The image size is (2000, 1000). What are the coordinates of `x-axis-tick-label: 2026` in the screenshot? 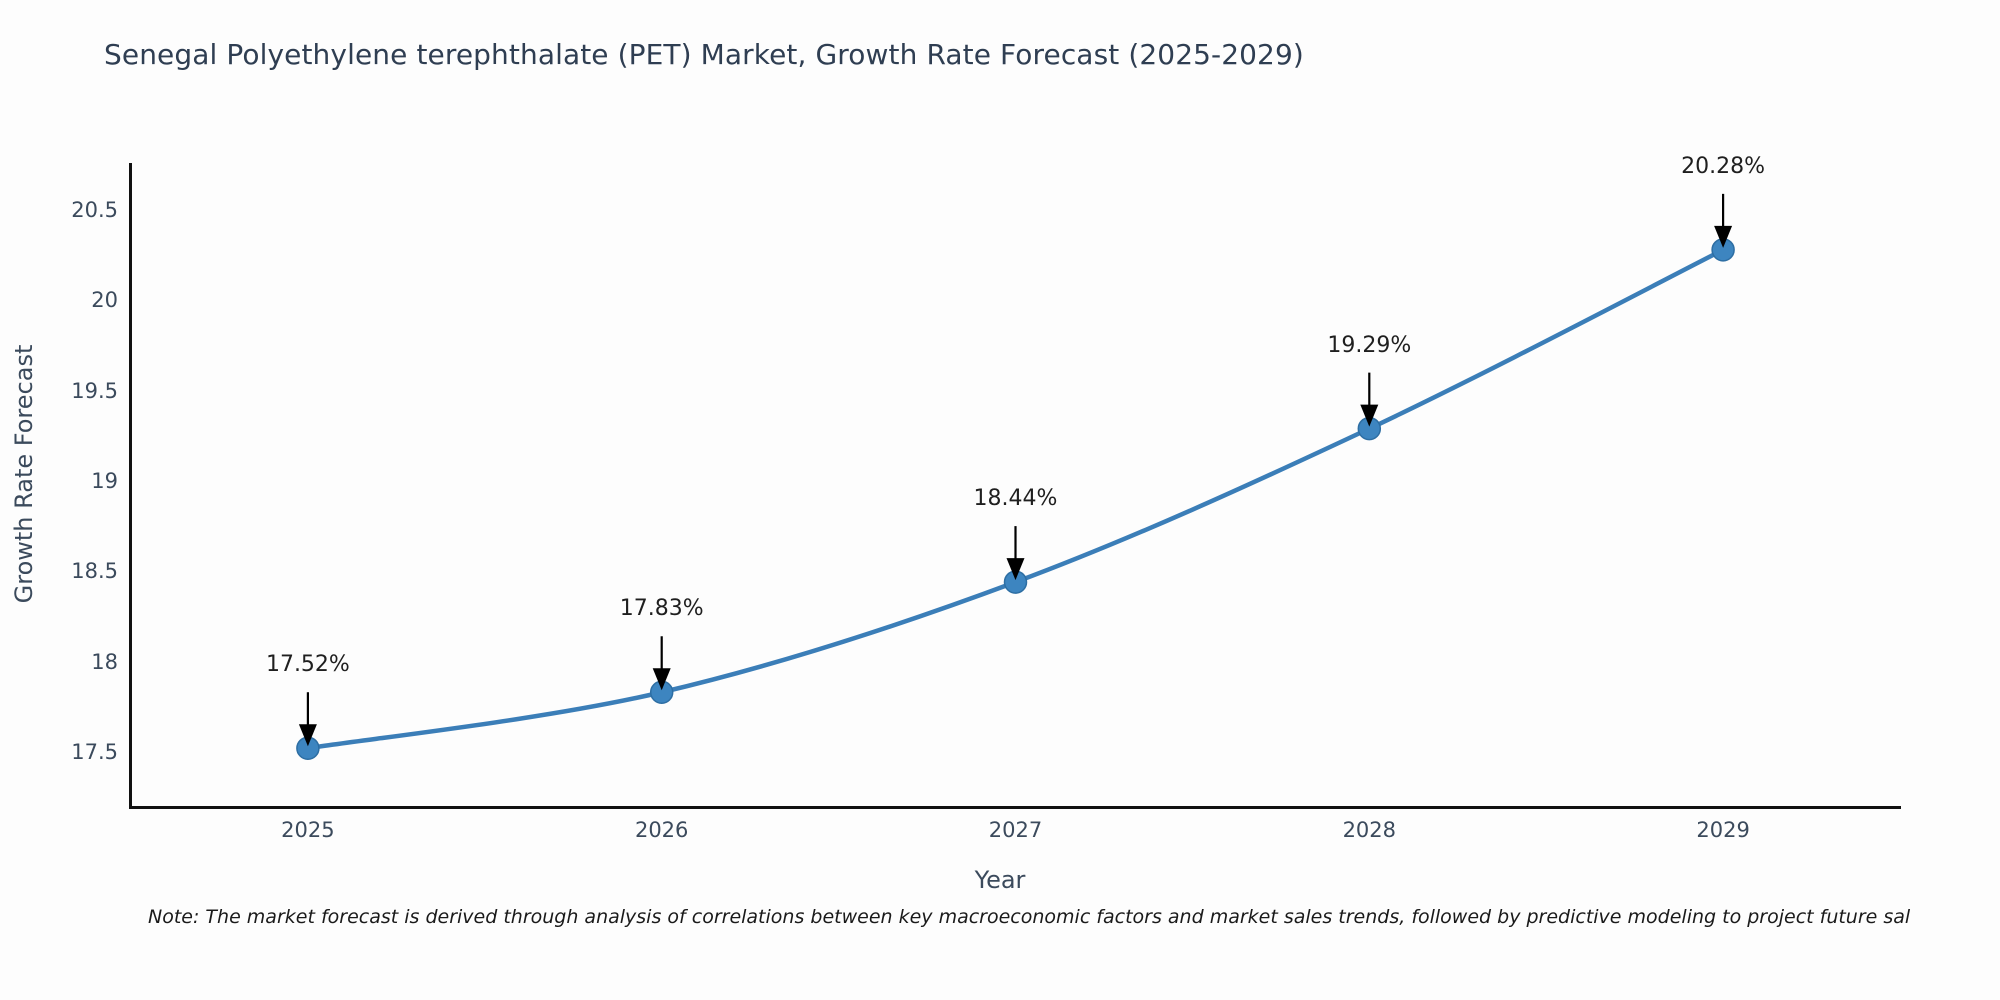 It's located at (661, 830).